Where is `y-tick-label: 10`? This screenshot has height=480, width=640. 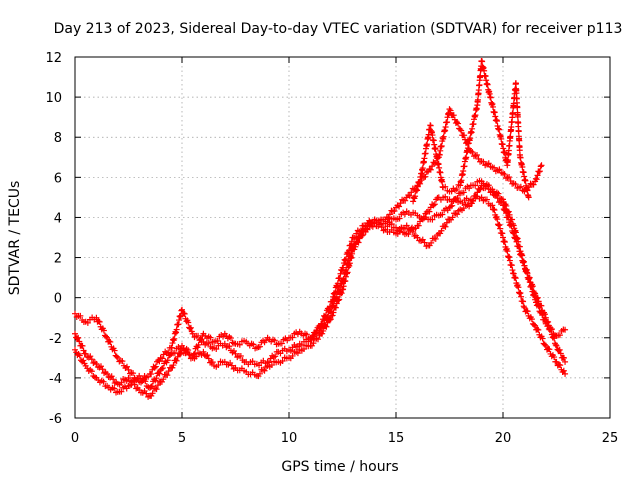
y-tick-label: 10 is located at coordinates (53, 98).